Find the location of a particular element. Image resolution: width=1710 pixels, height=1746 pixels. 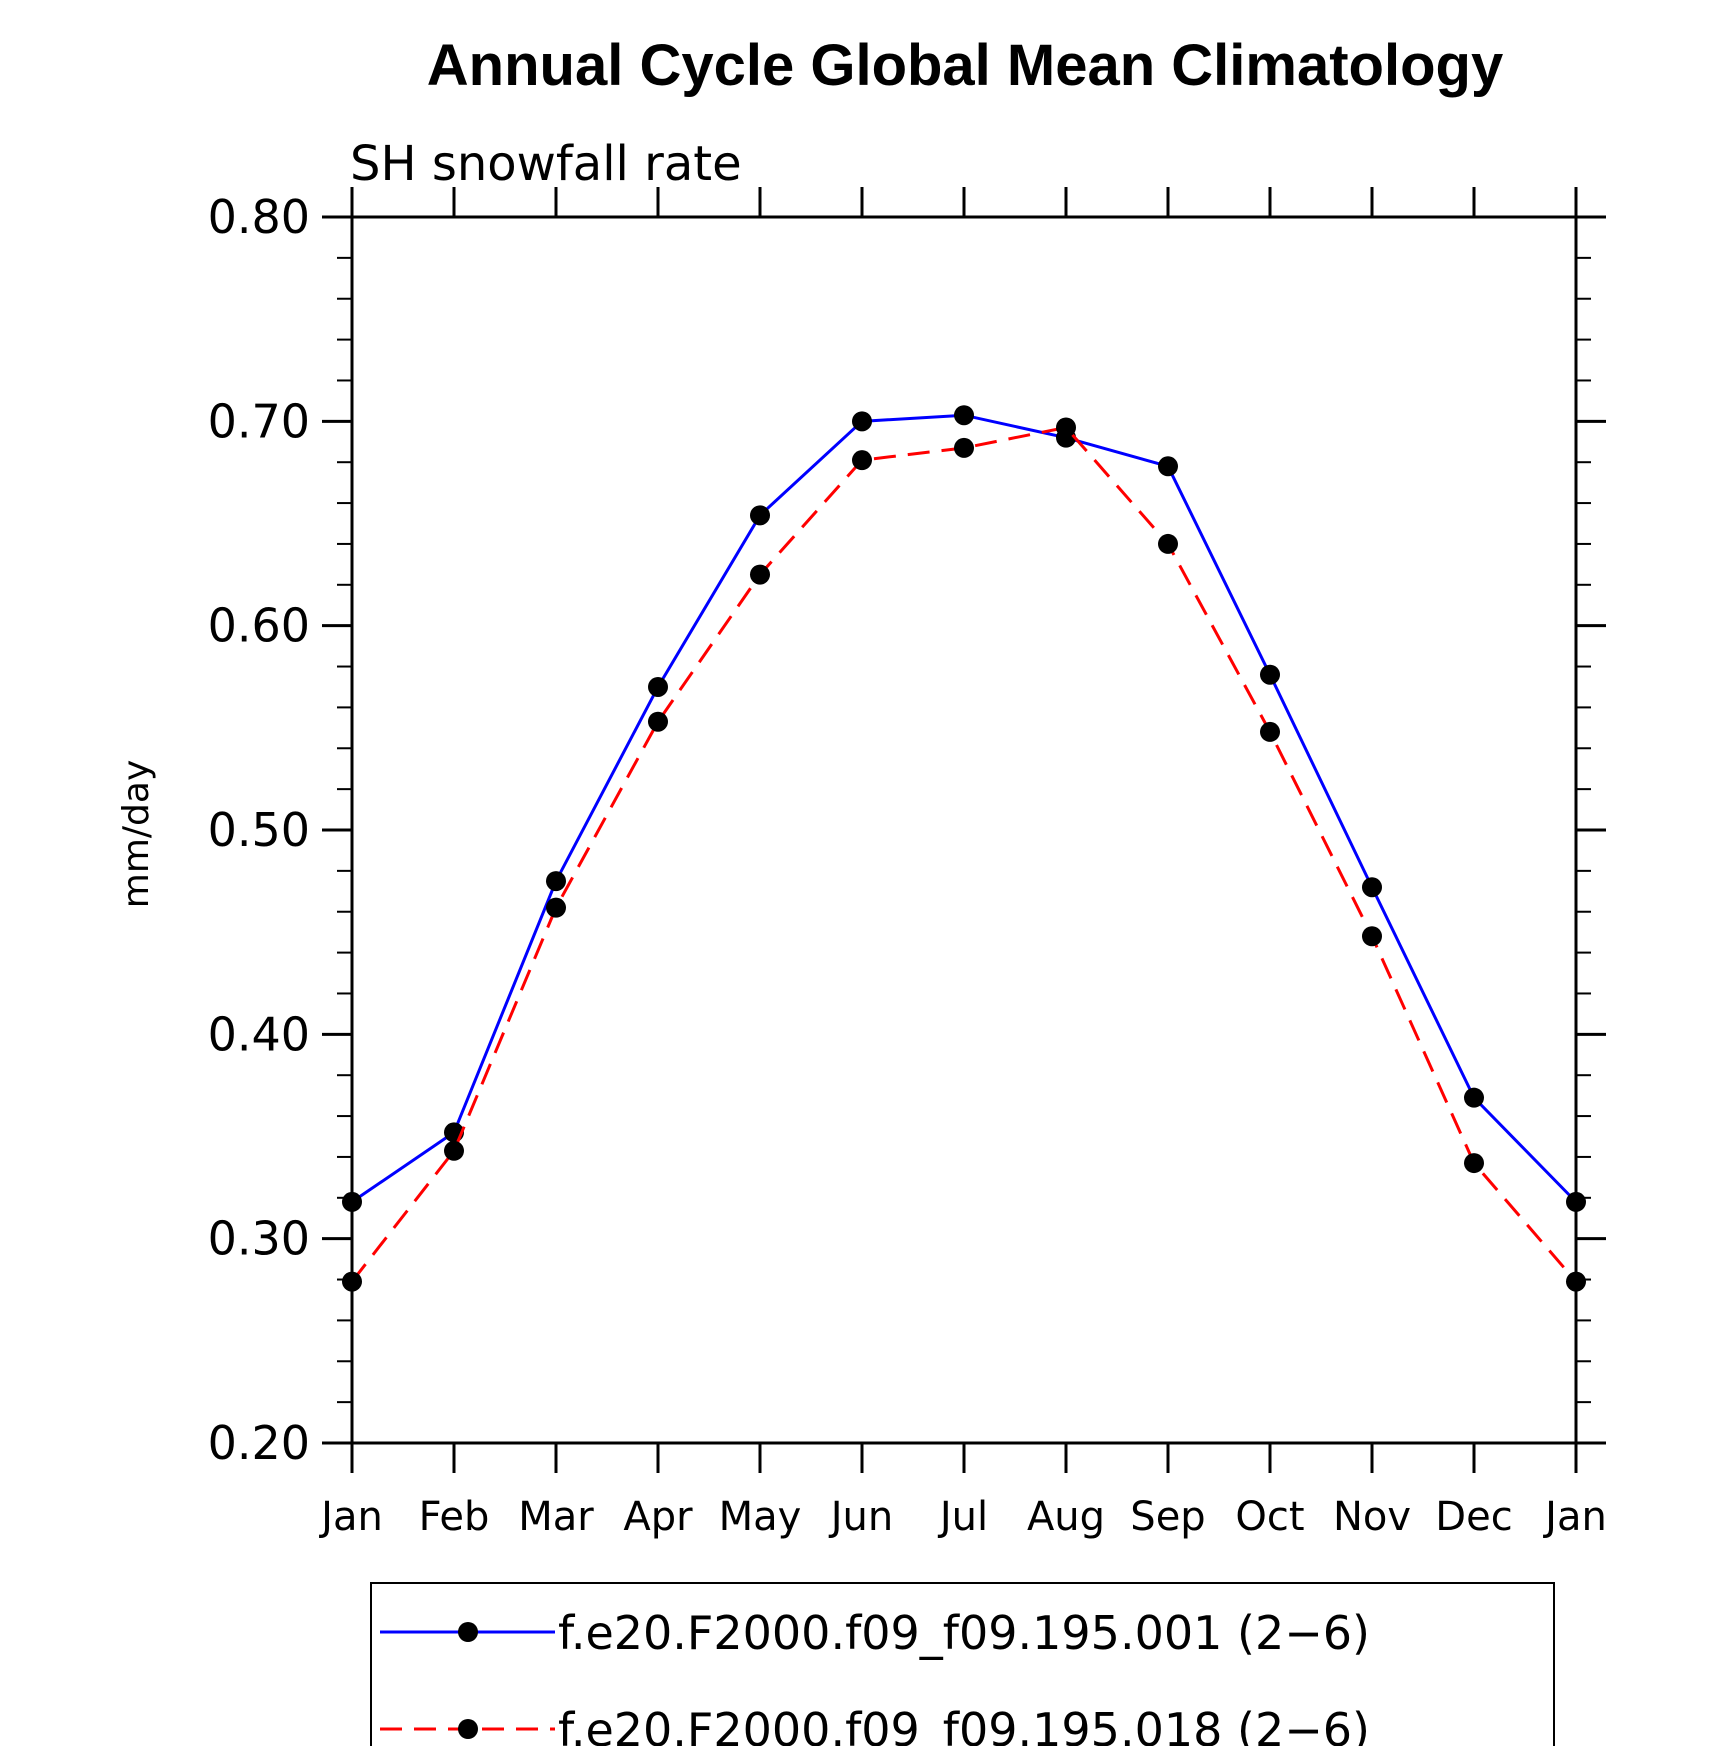

legend-box is located at coordinates (962, 1664).